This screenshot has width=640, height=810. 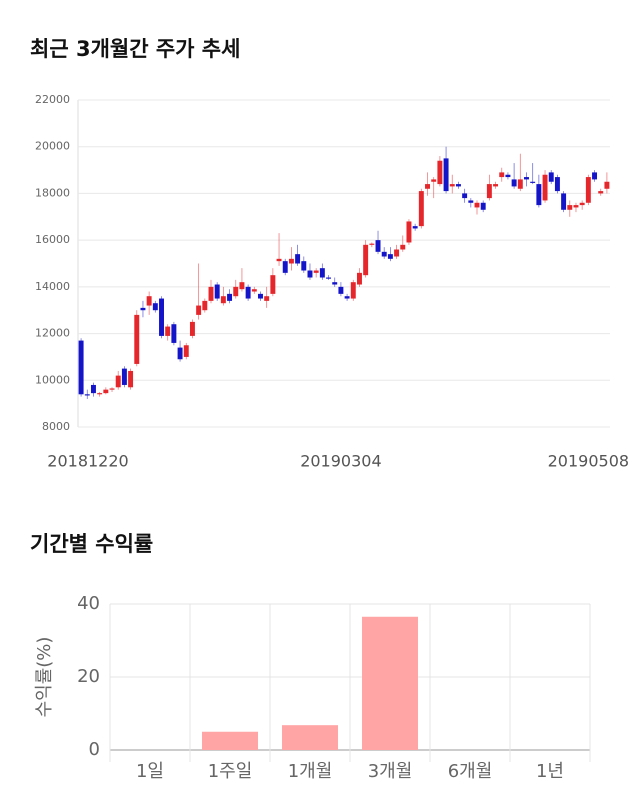 I want to click on y-tick-label: 16000, so click(x=52, y=239).